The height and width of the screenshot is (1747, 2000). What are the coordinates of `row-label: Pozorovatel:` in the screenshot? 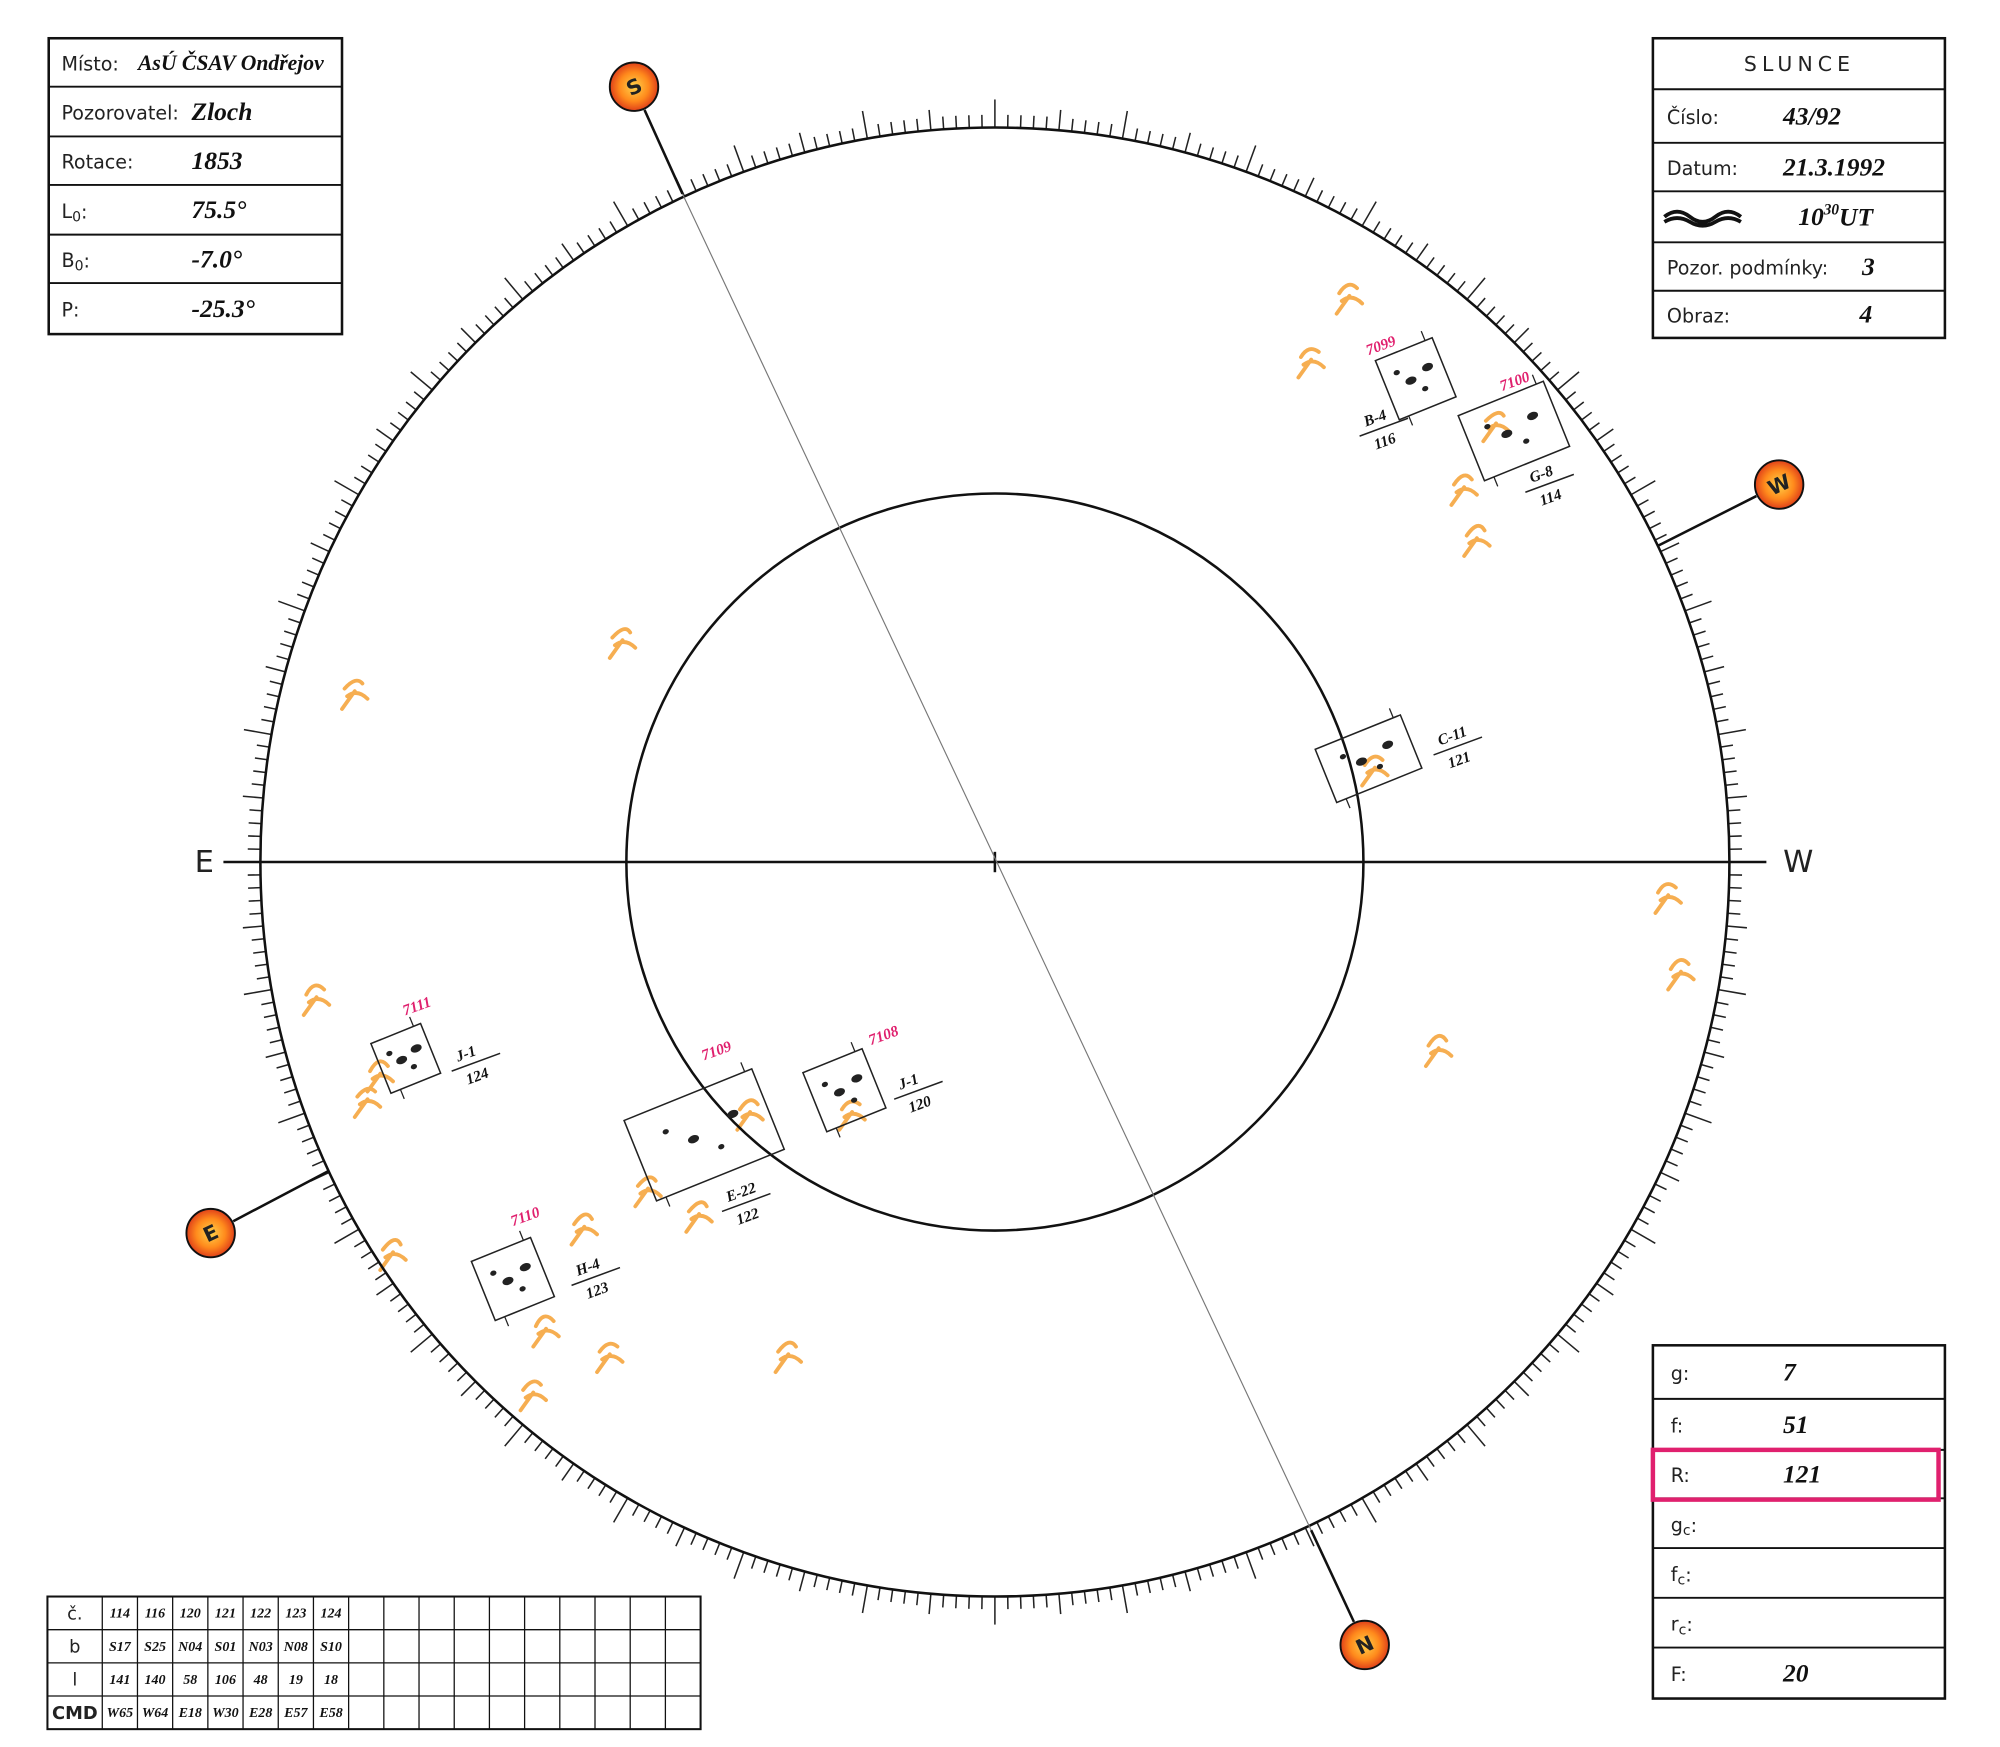 It's located at (119, 113).